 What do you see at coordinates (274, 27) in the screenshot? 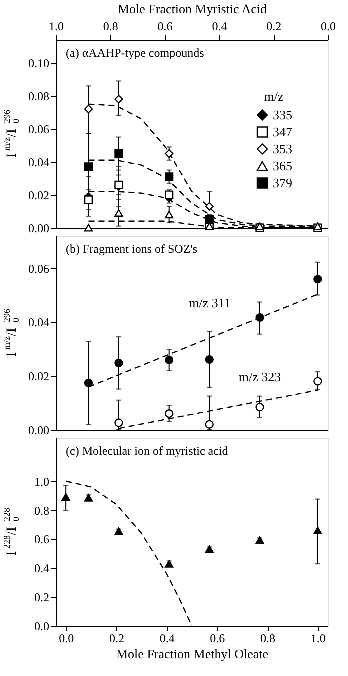
I see `x2-tick-label: 0.2` at bounding box center [274, 27].